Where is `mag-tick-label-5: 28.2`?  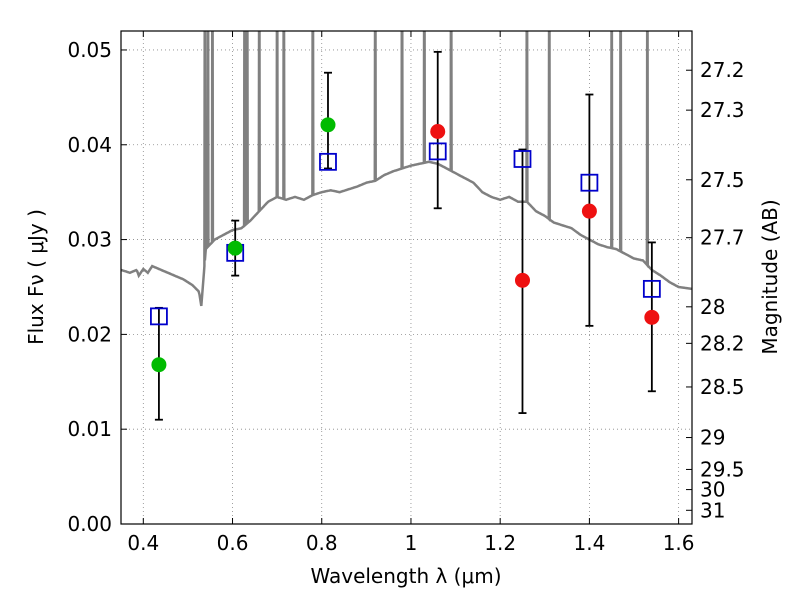 mag-tick-label-5: 28.2 is located at coordinates (722, 343).